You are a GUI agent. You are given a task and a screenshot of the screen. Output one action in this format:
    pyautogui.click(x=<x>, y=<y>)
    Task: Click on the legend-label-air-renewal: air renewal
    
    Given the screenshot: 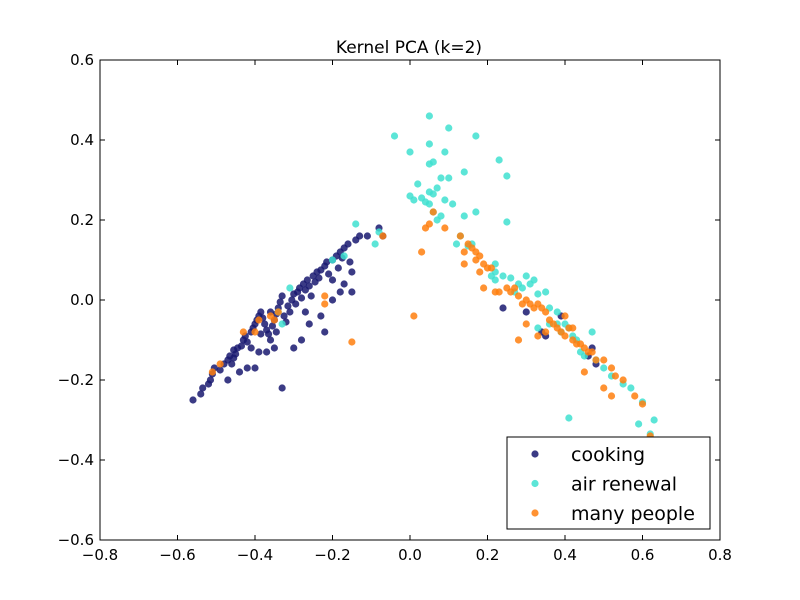 What is the action you would take?
    pyautogui.click(x=624, y=485)
    